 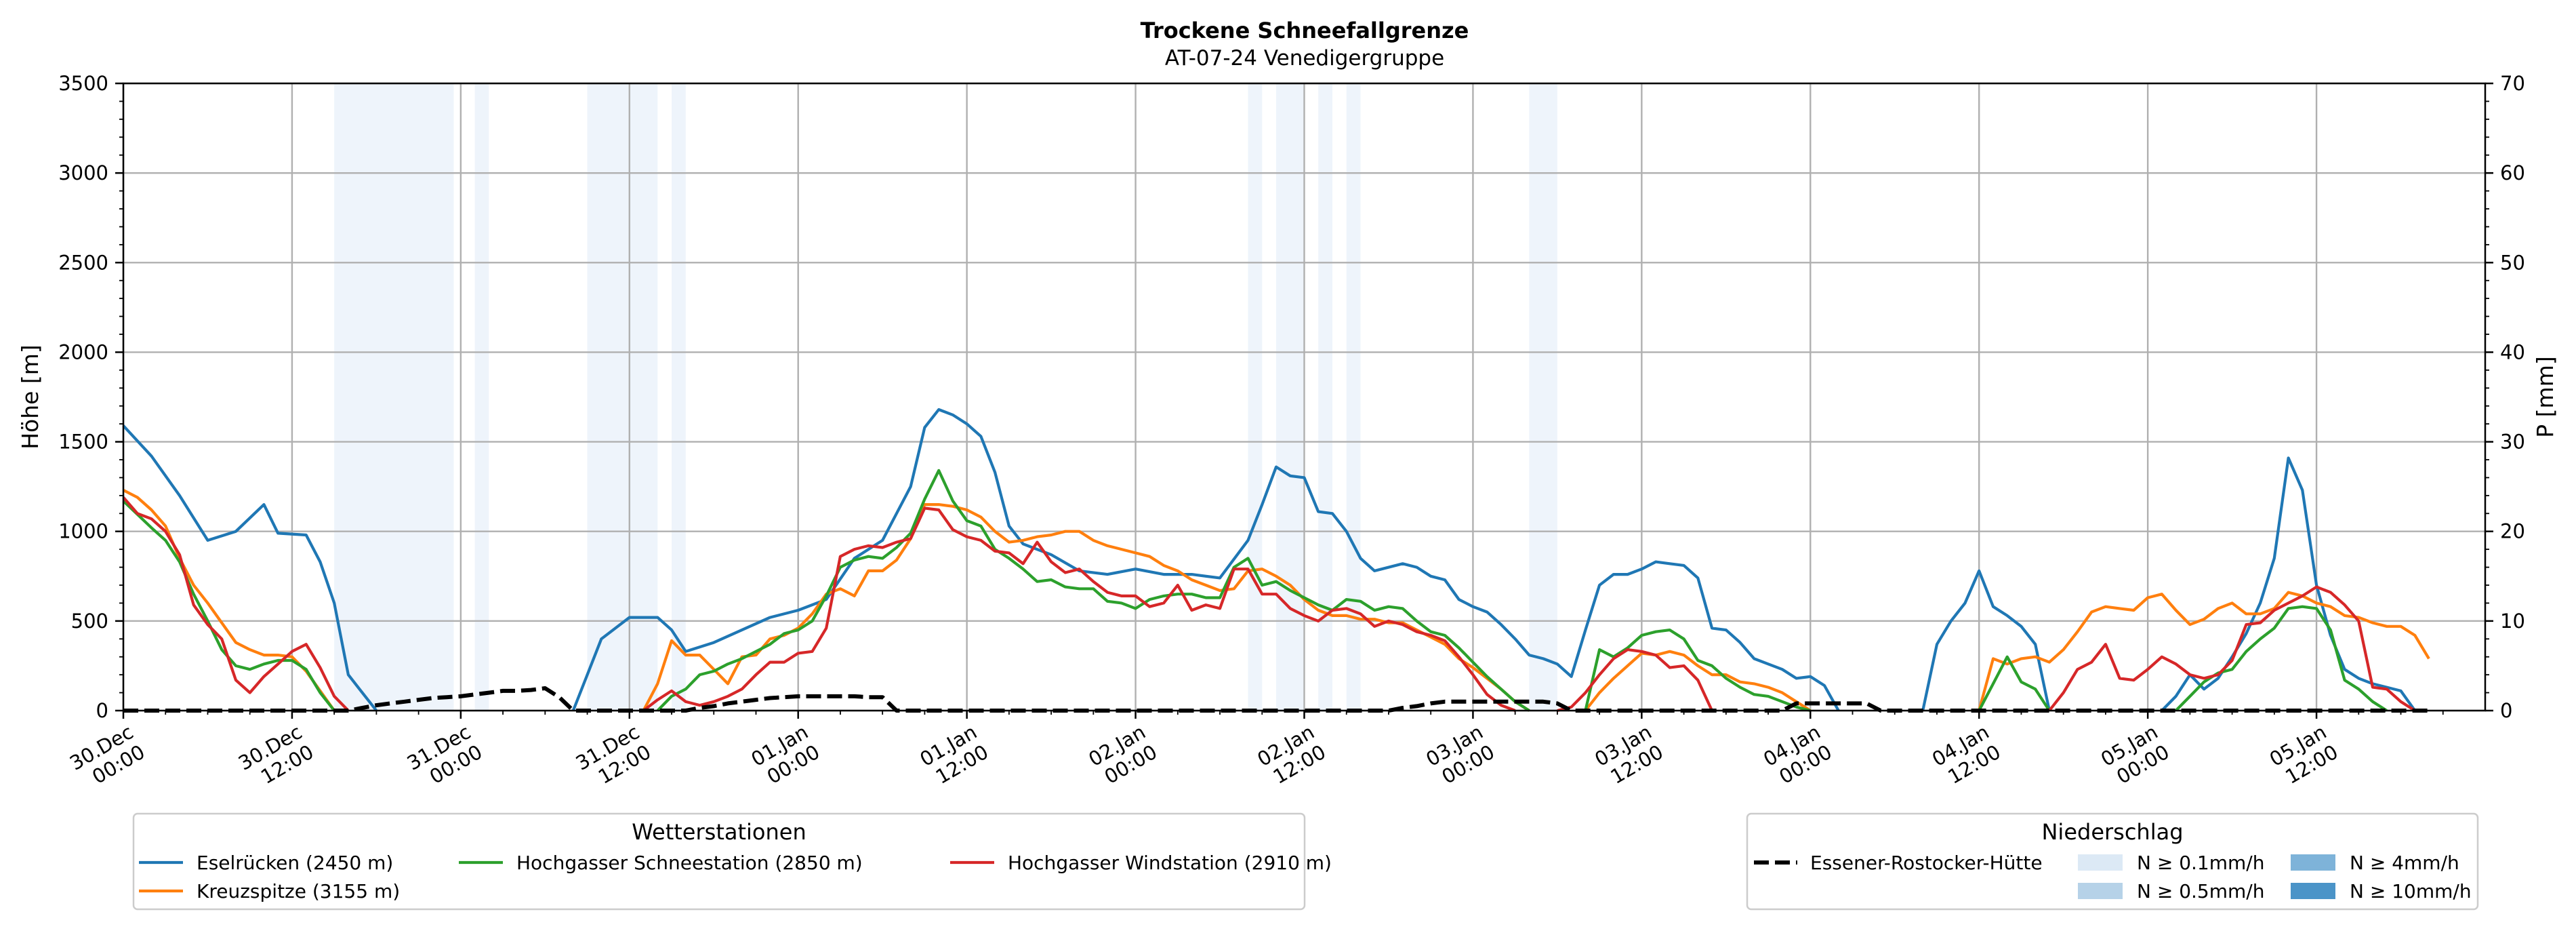 What do you see at coordinates (83, 532) in the screenshot?
I see `y-left-tick-label: 1000` at bounding box center [83, 532].